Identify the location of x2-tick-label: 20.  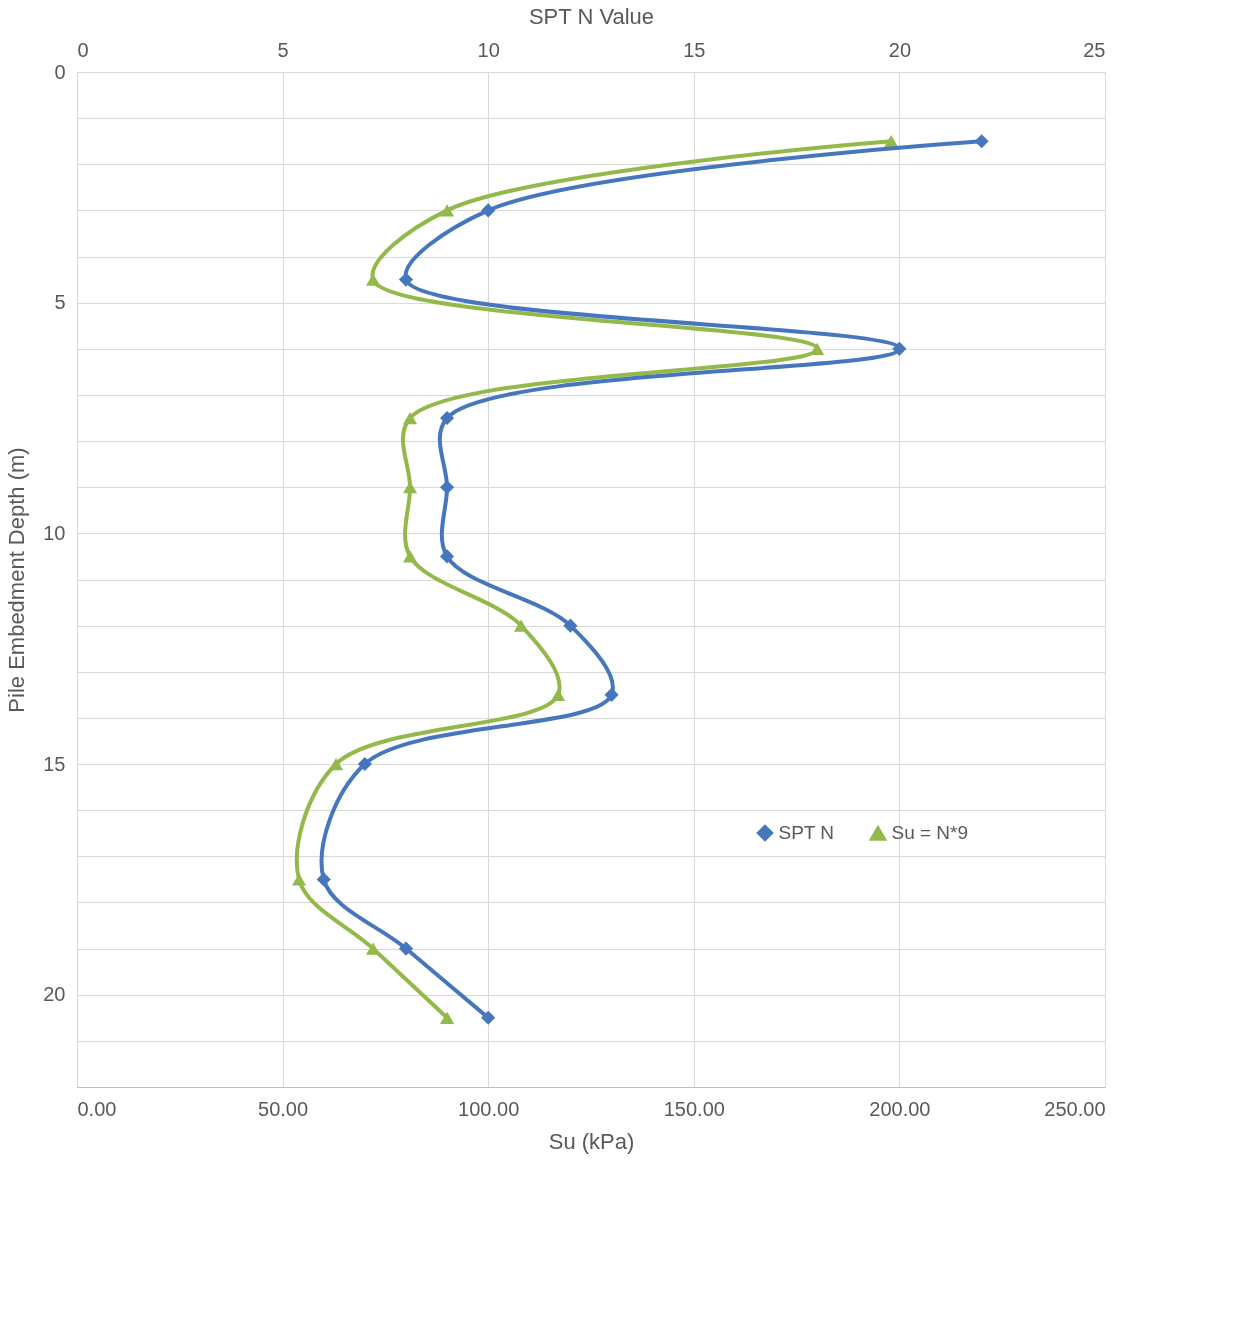
(900, 49).